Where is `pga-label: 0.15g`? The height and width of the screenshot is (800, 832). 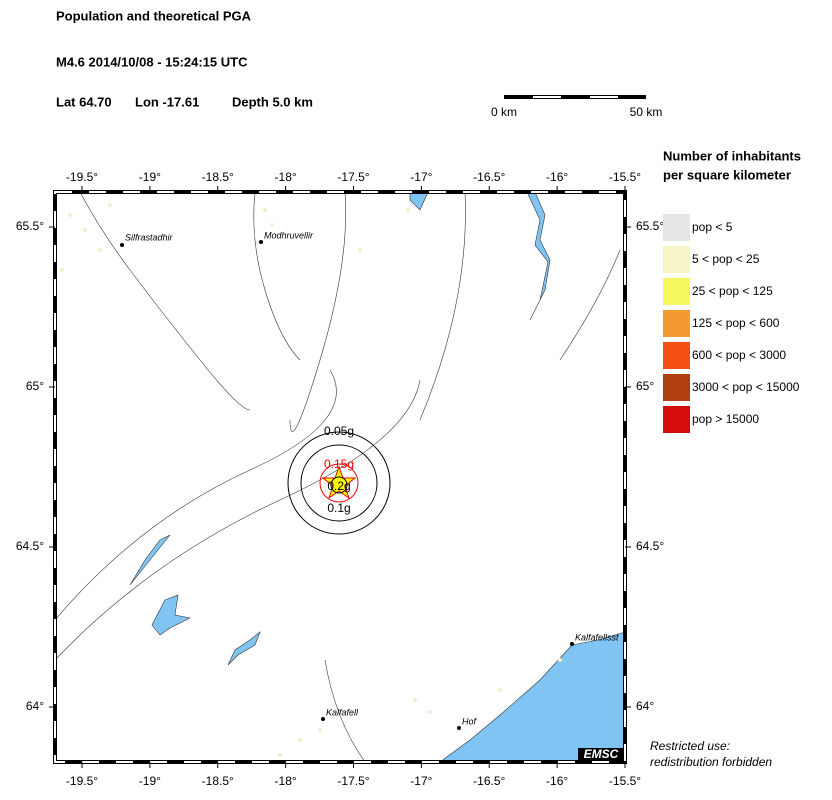 pga-label: 0.15g is located at coordinates (339, 464).